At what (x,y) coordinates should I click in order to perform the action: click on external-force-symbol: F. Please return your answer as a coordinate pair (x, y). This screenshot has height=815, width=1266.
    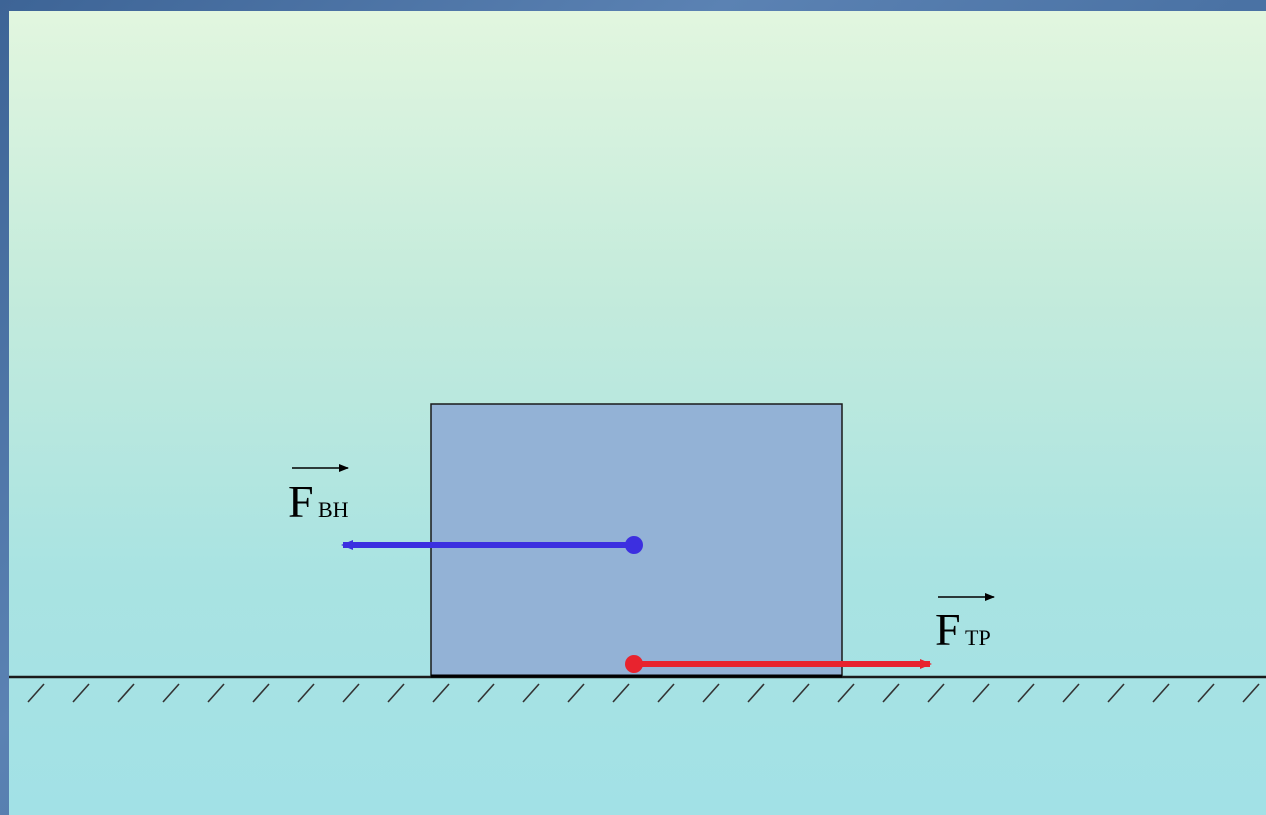
    Looking at the image, I should click on (301, 501).